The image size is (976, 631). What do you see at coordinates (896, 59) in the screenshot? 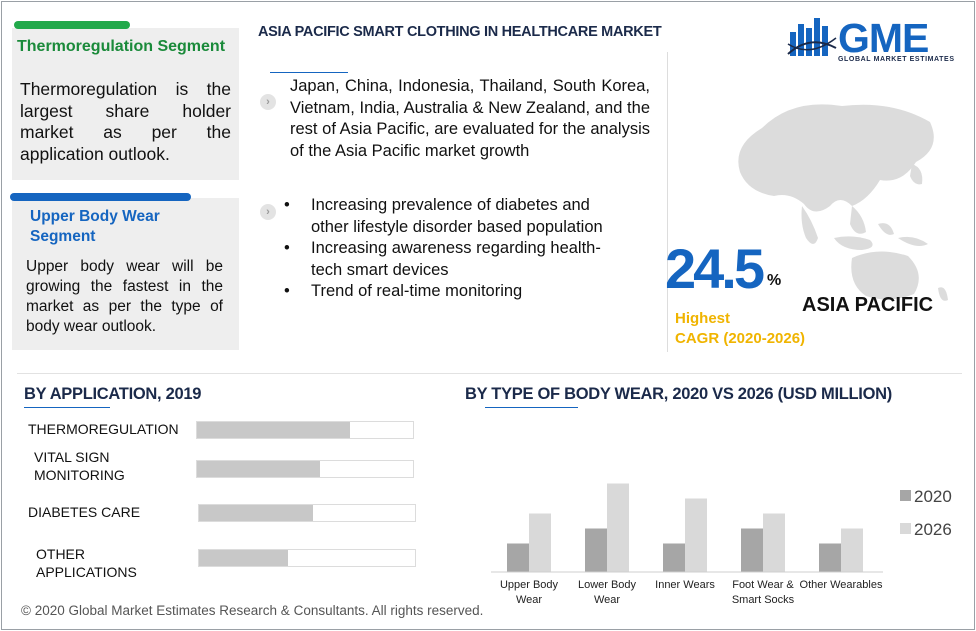
I see `logo-subtitle: GLOBAL MARKET ESTIMATES` at bounding box center [896, 59].